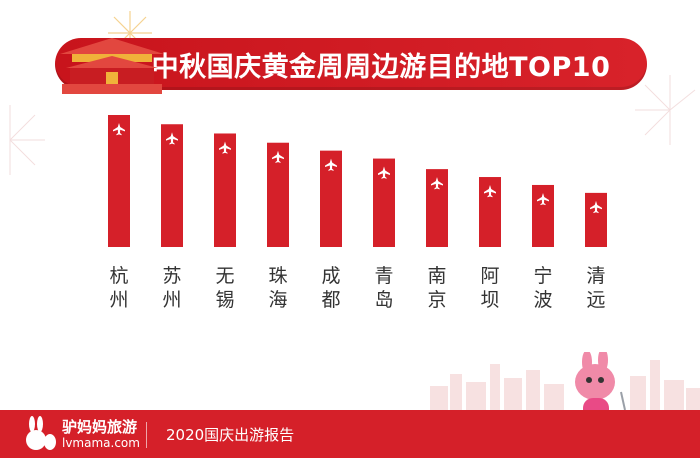 The height and width of the screenshot is (458, 700). What do you see at coordinates (383, 288) in the screenshot?
I see `category-label: 青岛` at bounding box center [383, 288].